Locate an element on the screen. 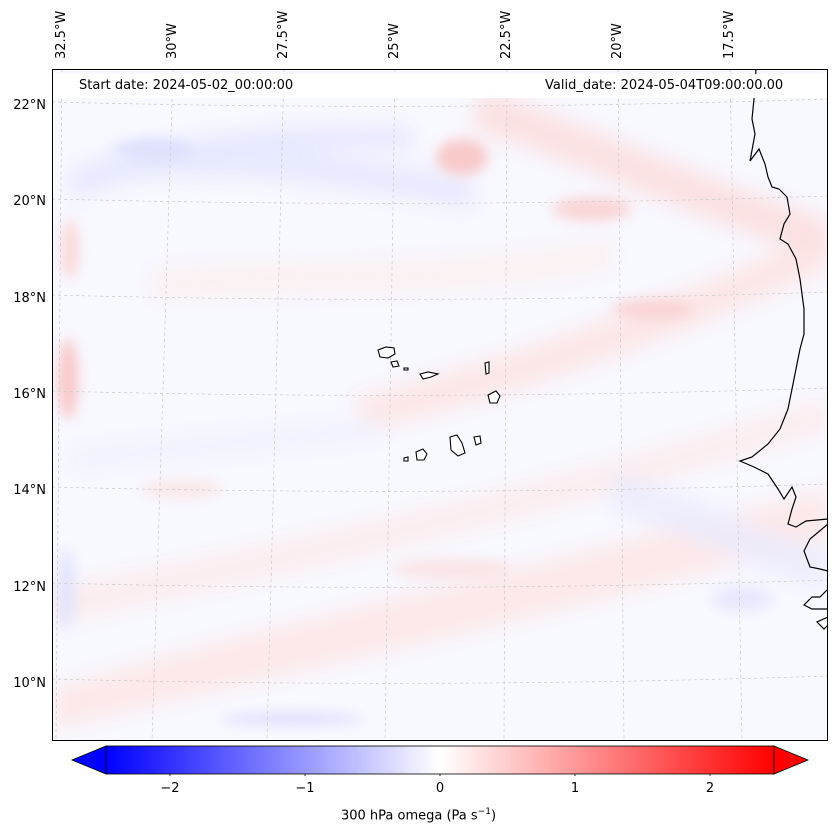  colorbar-label-end: ) is located at coordinates (493, 816).